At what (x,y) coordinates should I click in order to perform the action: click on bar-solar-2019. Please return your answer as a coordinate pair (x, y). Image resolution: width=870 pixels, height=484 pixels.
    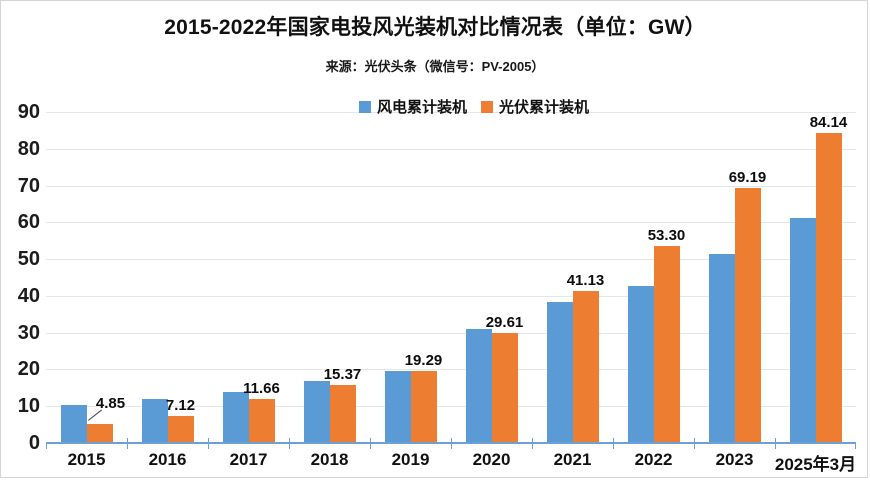
    Looking at the image, I should click on (423, 406).